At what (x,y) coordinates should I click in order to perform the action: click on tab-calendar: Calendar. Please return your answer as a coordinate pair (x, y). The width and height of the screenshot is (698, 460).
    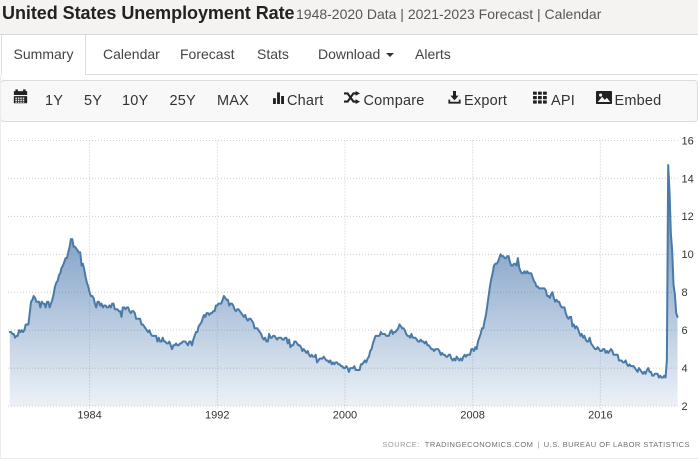
    Looking at the image, I should click on (131, 54).